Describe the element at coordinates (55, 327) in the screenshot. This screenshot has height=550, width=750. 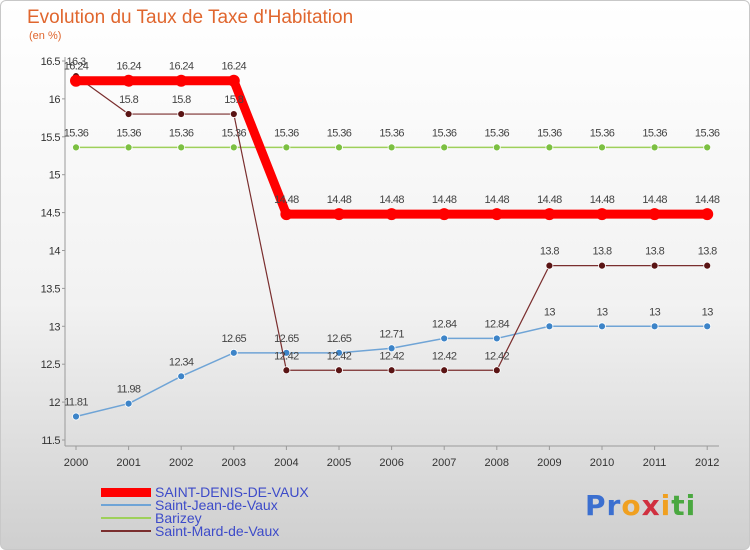
I see `y-tick-label: 13` at that location.